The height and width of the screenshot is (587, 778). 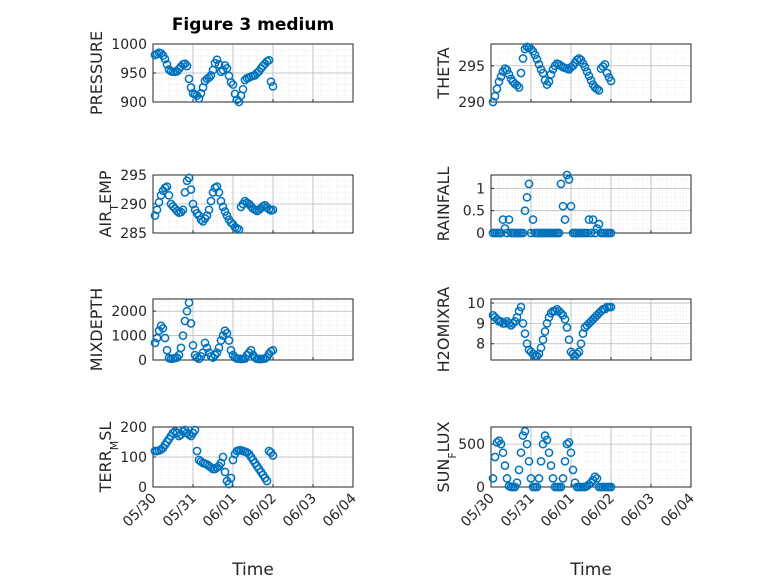 What do you see at coordinates (133, 428) in the screenshot?
I see `y-tick-label: 200` at bounding box center [133, 428].